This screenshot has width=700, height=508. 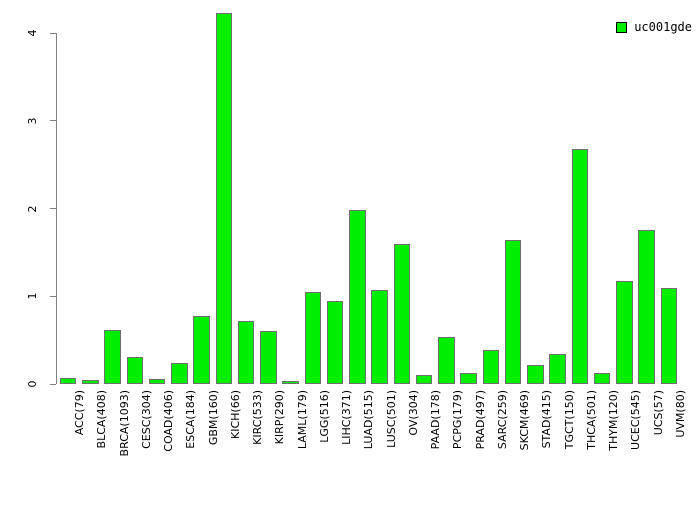 What do you see at coordinates (413, 413) in the screenshot?
I see `x-axis-label: OV(304)` at bounding box center [413, 413].